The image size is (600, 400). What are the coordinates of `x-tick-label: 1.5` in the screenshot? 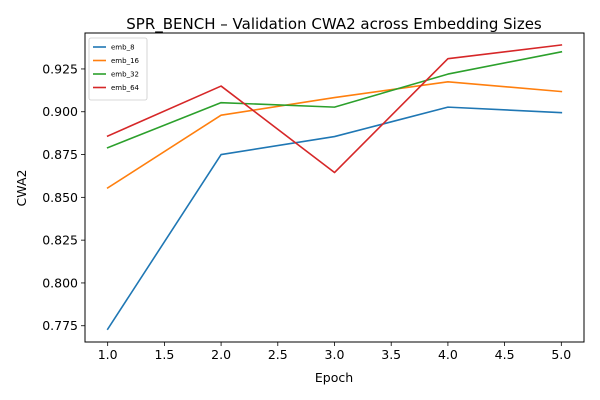 It's located at (164, 354).